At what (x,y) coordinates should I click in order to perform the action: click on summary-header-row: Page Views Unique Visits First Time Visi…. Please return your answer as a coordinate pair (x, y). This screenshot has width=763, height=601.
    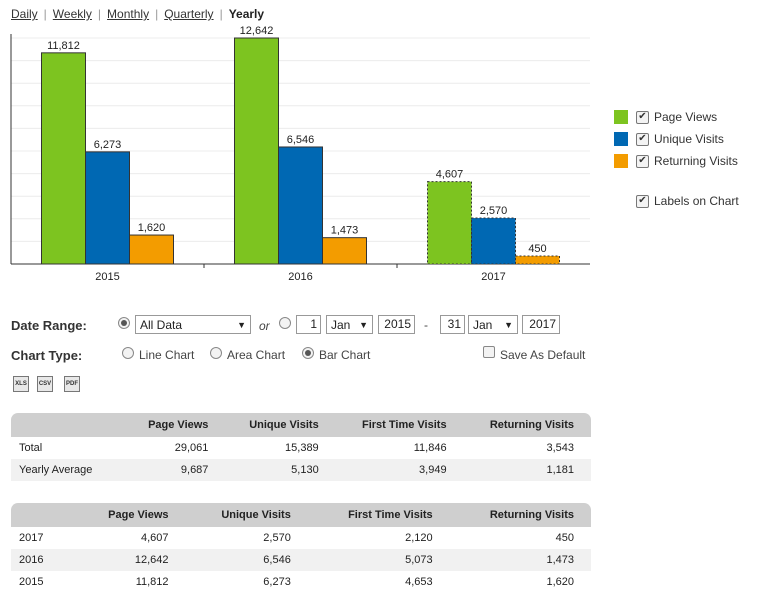
    Looking at the image, I should click on (301, 425).